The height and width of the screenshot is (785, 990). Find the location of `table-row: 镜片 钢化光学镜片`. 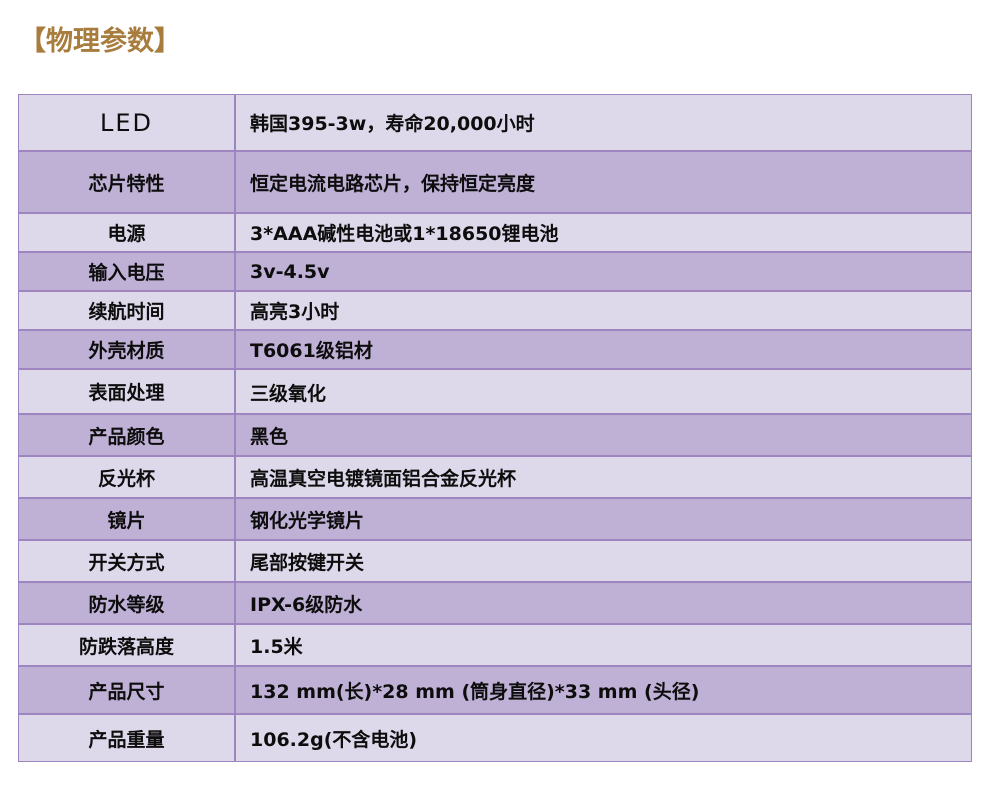

table-row: 镜片 钢化光学镜片 is located at coordinates (495, 519).